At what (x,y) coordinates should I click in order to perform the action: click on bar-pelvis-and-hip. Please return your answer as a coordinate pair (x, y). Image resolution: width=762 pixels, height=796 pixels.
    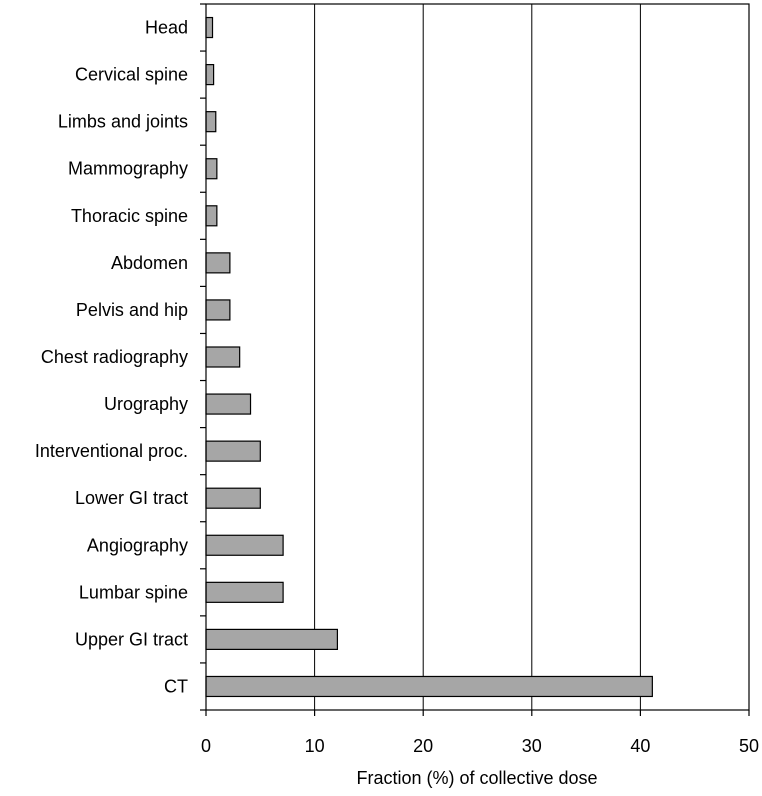
    Looking at the image, I should click on (218, 310).